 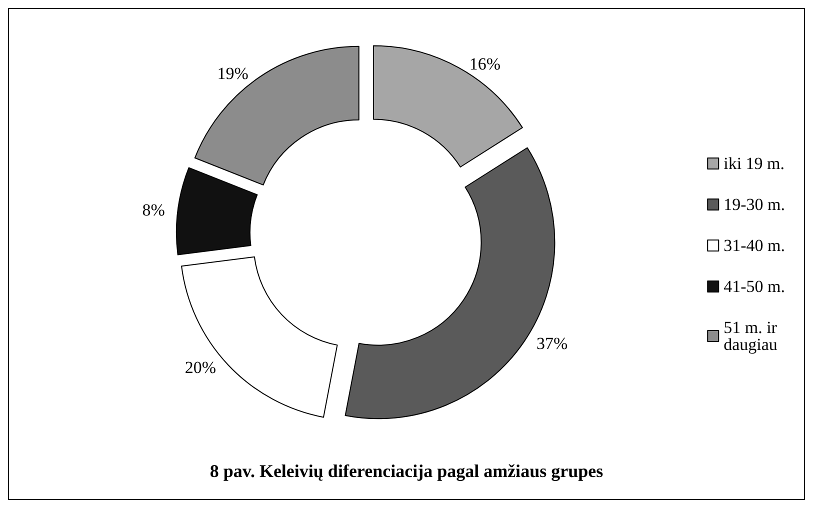 I want to click on legend-label: iki 19 m., so click(x=754, y=163).